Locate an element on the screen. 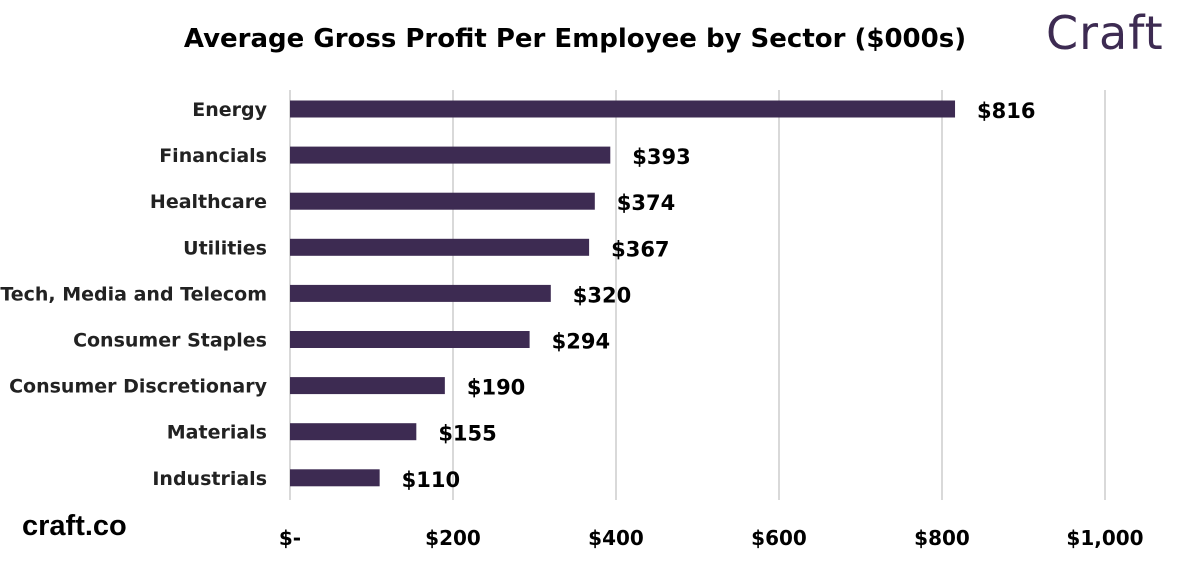 The width and height of the screenshot is (1200, 570). x-tick-label: $600 is located at coordinates (779, 538).